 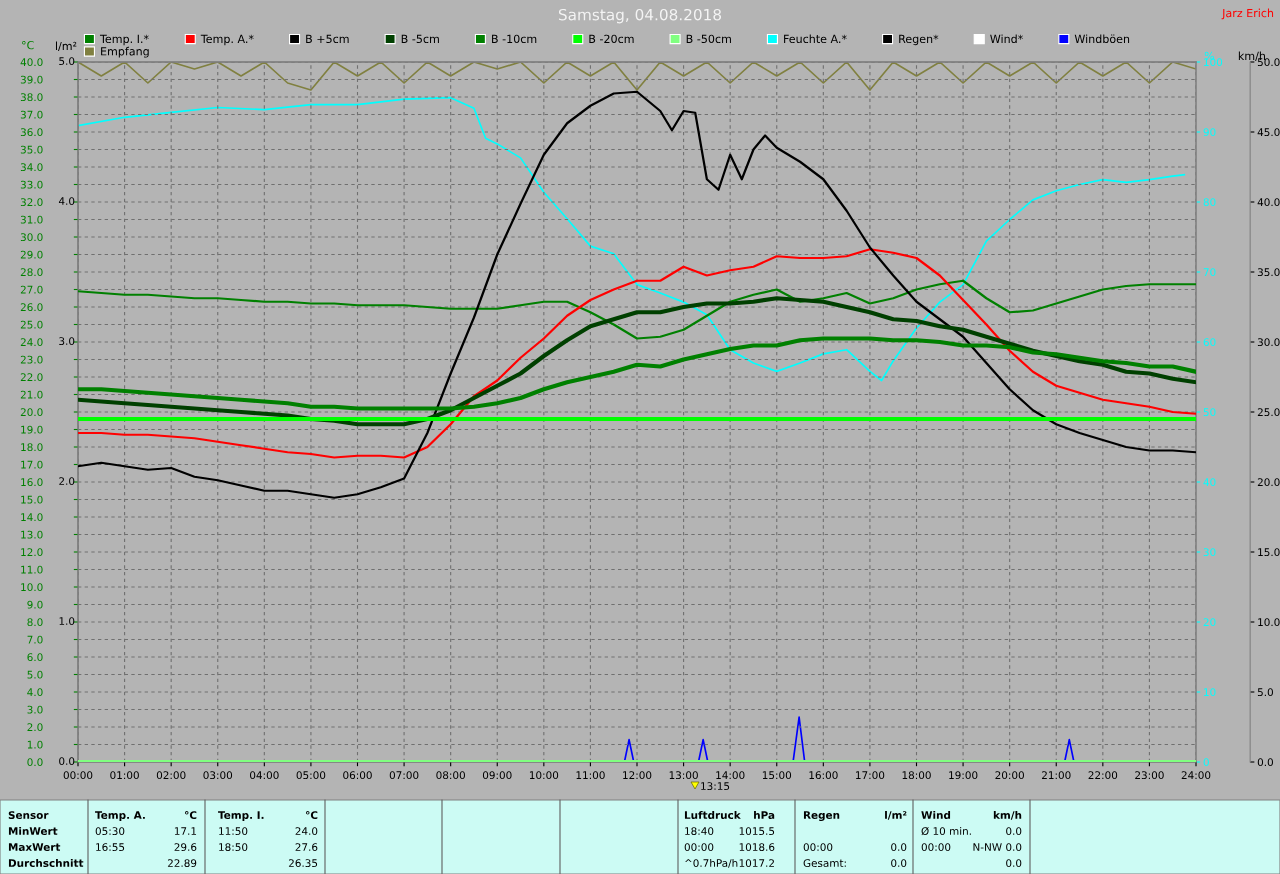 I want to click on y2-tick-label: 30, so click(x=1209, y=552).